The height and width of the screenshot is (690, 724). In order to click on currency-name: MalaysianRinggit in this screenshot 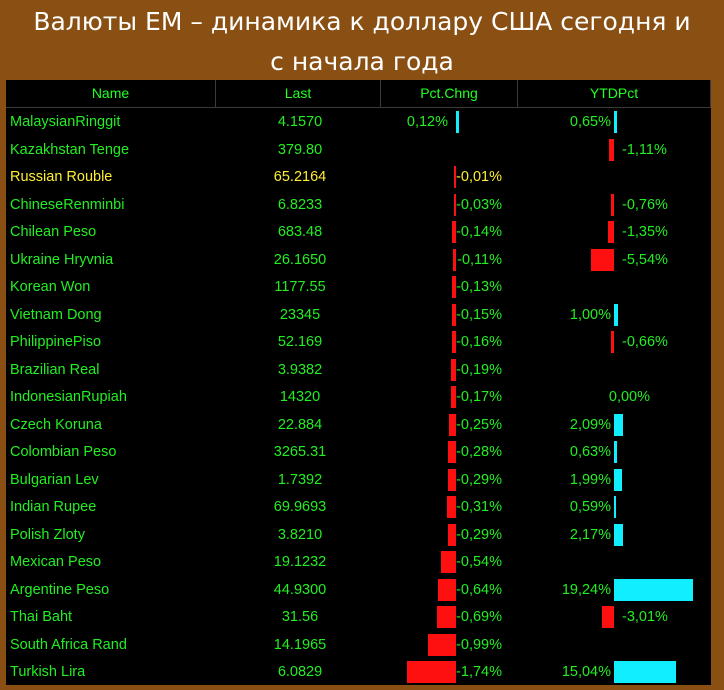, I will do `click(65, 122)`.